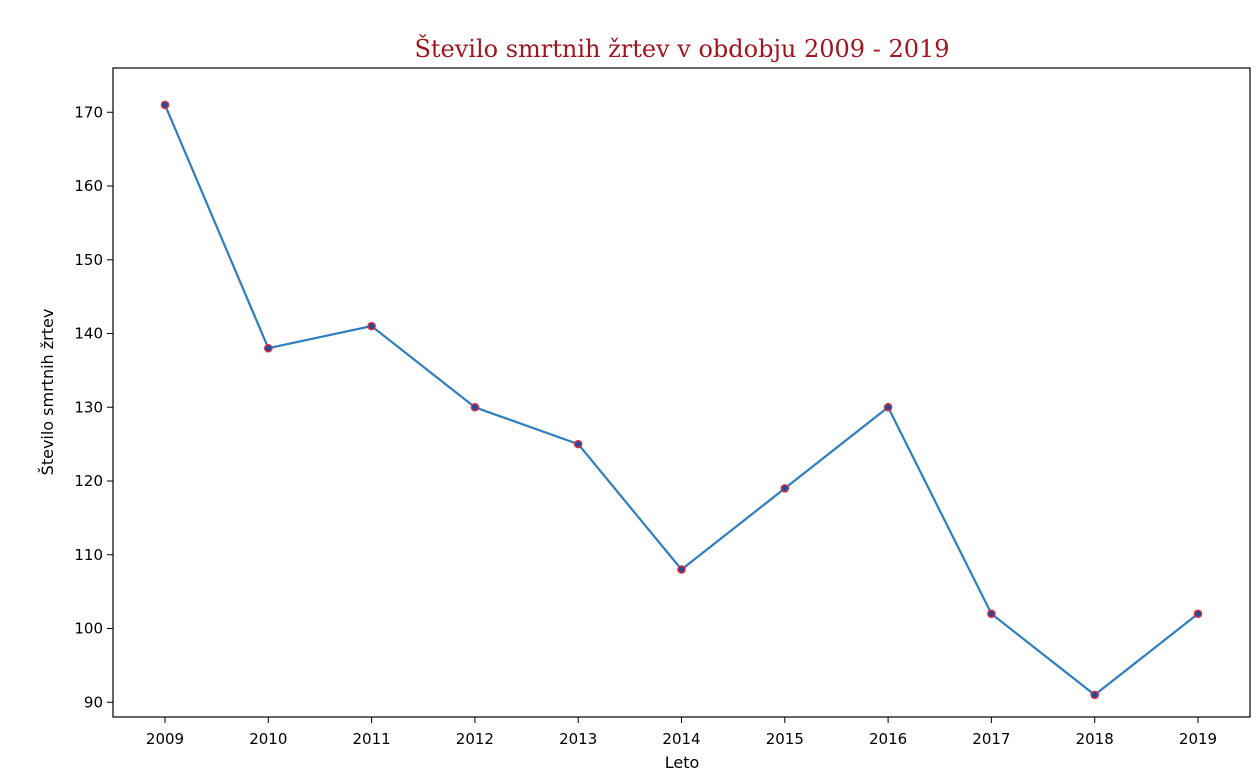 The width and height of the screenshot is (1258, 779). What do you see at coordinates (88, 629) in the screenshot?
I see `y-tick-label: 100` at bounding box center [88, 629].